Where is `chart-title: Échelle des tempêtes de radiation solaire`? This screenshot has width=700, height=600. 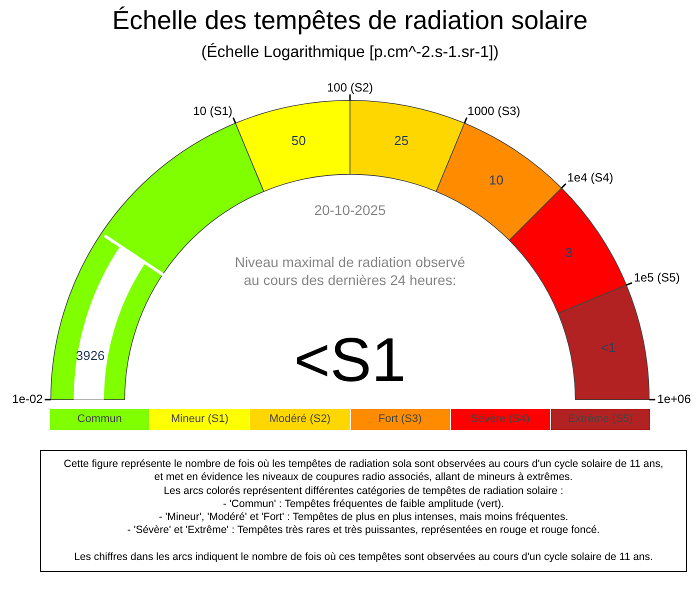 chart-title: Échelle des tempêtes de radiation solaire is located at coordinates (350, 20).